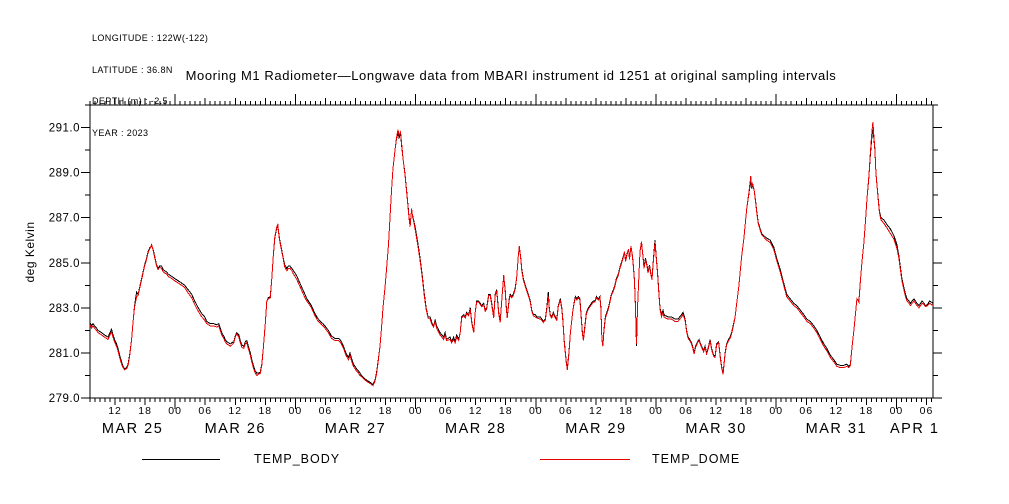 The height and width of the screenshot is (504, 1009). What do you see at coordinates (585, 459) in the screenshot?
I see `legend-line-temp-dome` at bounding box center [585, 459].